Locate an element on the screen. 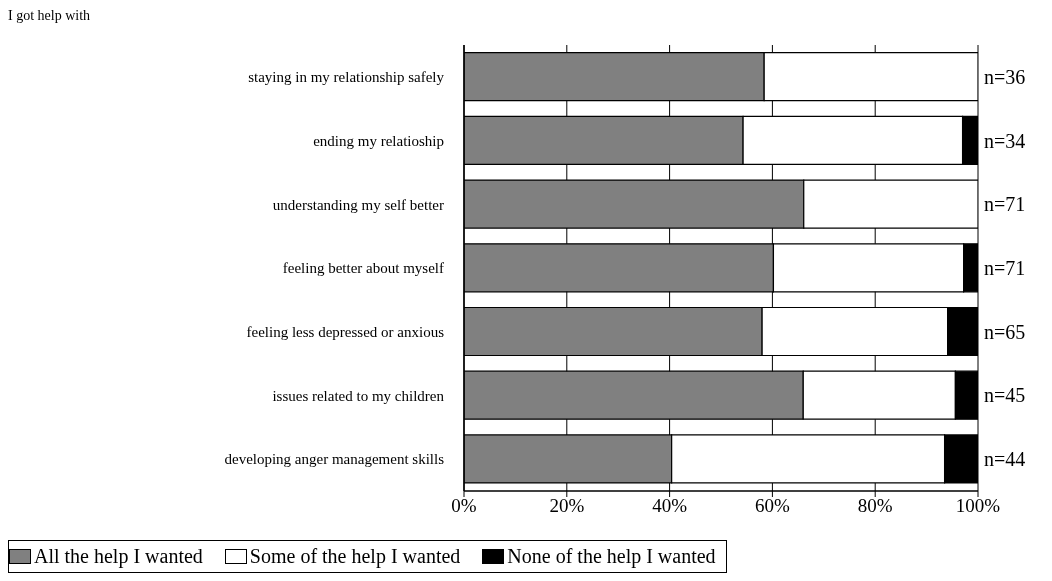 The width and height of the screenshot is (1052, 581). legend-label: Some of the help I wanted is located at coordinates (354, 556).